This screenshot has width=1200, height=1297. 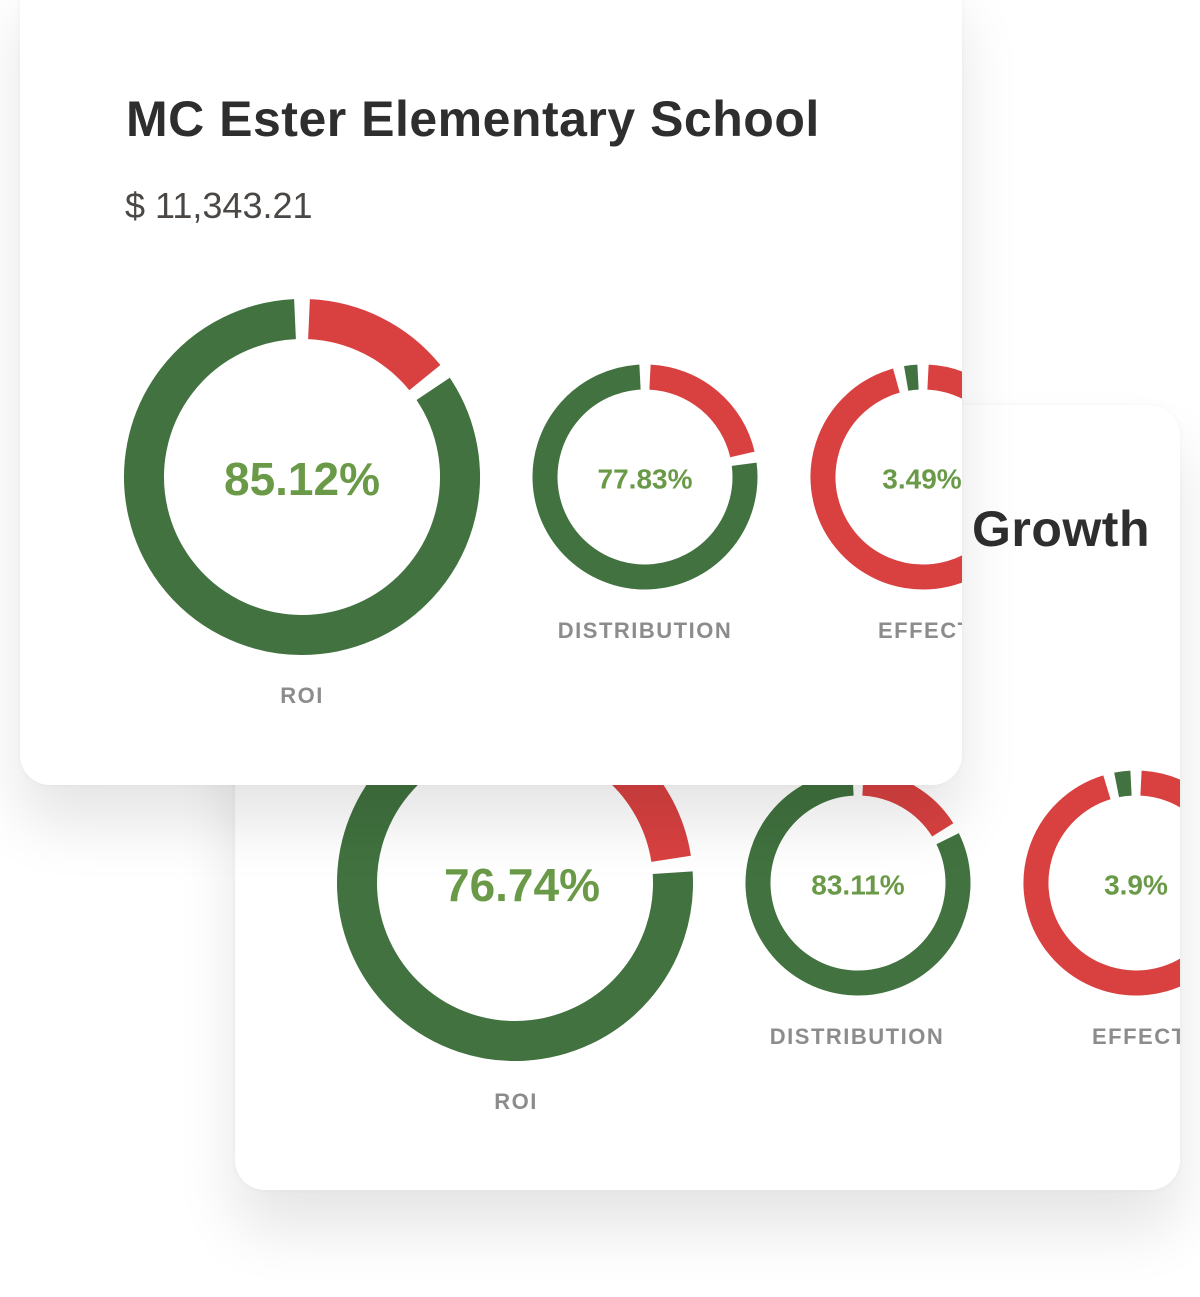 What do you see at coordinates (473, 119) in the screenshot?
I see `school-name: MC Ester Elementary School` at bounding box center [473, 119].